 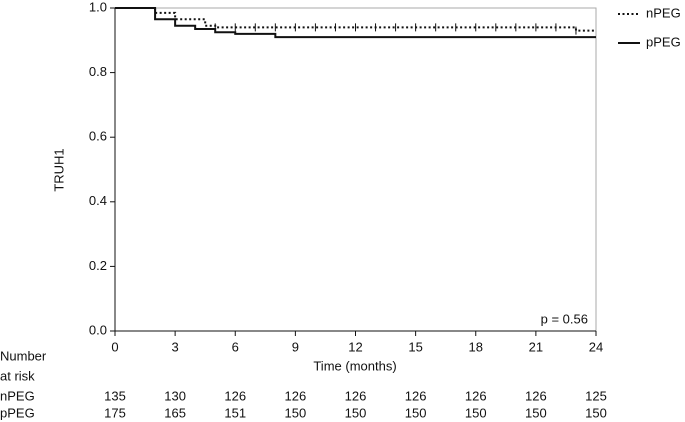 What do you see at coordinates (98, 136) in the screenshot?
I see `y-tick-label: 0.6` at bounding box center [98, 136].